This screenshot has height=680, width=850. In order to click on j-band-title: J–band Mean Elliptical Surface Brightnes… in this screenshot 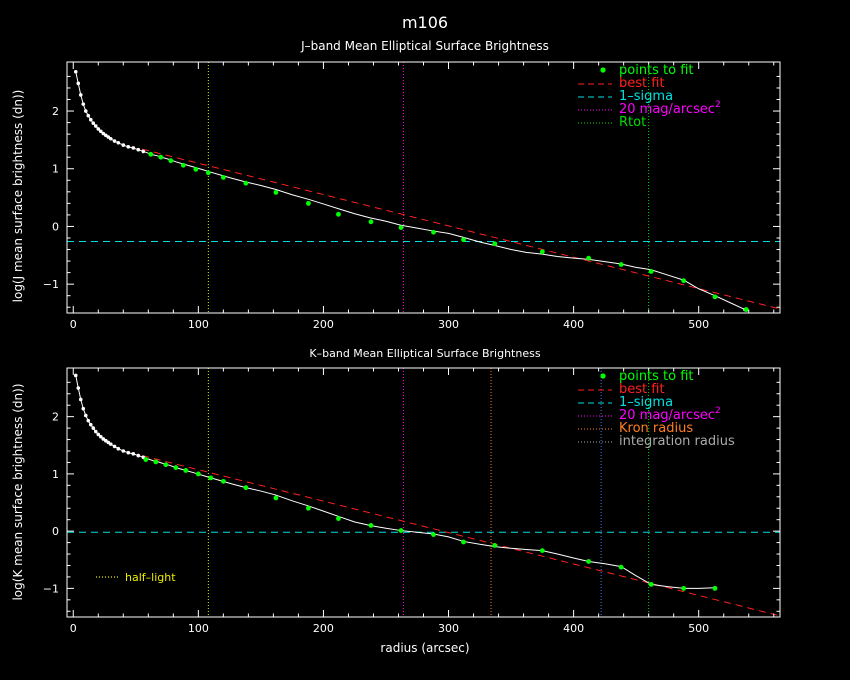, I will do `click(424, 46)`.